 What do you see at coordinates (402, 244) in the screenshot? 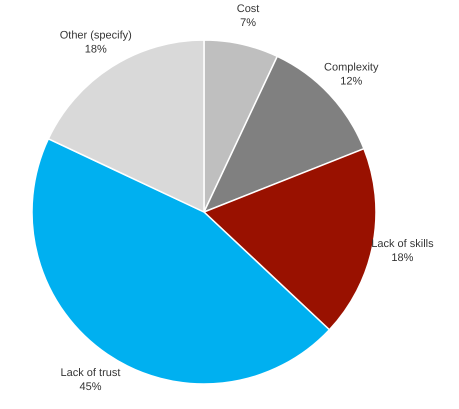
I see `slice-label: Lack of skills` at bounding box center [402, 244].